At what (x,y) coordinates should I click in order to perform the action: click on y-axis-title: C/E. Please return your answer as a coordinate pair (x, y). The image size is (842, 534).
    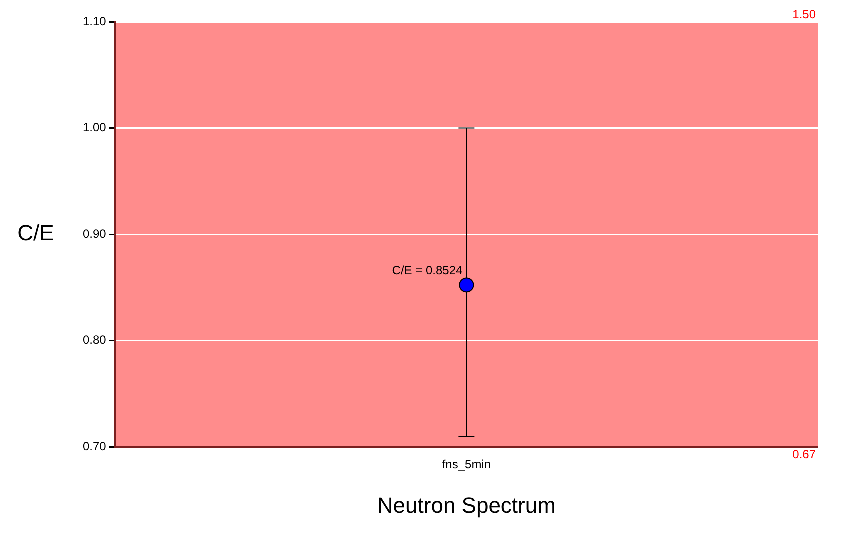
    Looking at the image, I should click on (36, 233).